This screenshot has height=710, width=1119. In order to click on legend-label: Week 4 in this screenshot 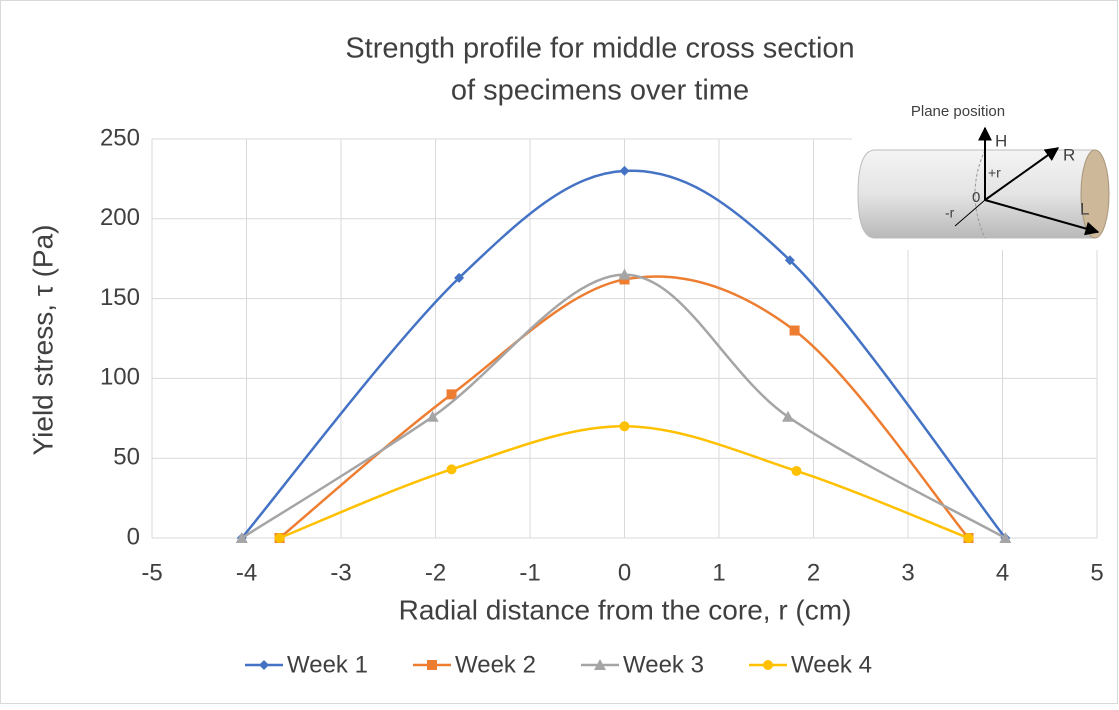, I will do `click(831, 664)`.